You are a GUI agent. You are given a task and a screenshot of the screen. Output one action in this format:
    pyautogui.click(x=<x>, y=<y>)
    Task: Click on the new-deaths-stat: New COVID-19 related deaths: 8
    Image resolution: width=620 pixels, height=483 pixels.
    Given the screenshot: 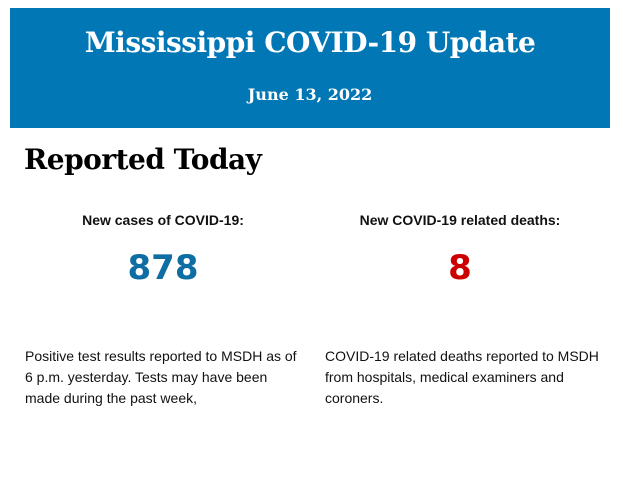 What is the action you would take?
    pyautogui.click(x=460, y=250)
    